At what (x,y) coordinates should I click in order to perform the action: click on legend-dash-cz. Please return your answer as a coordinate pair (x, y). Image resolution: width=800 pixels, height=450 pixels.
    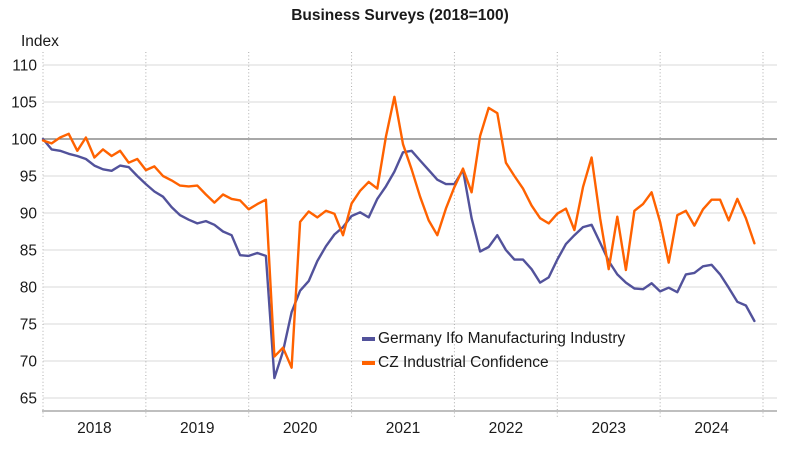
    Looking at the image, I should click on (368, 363).